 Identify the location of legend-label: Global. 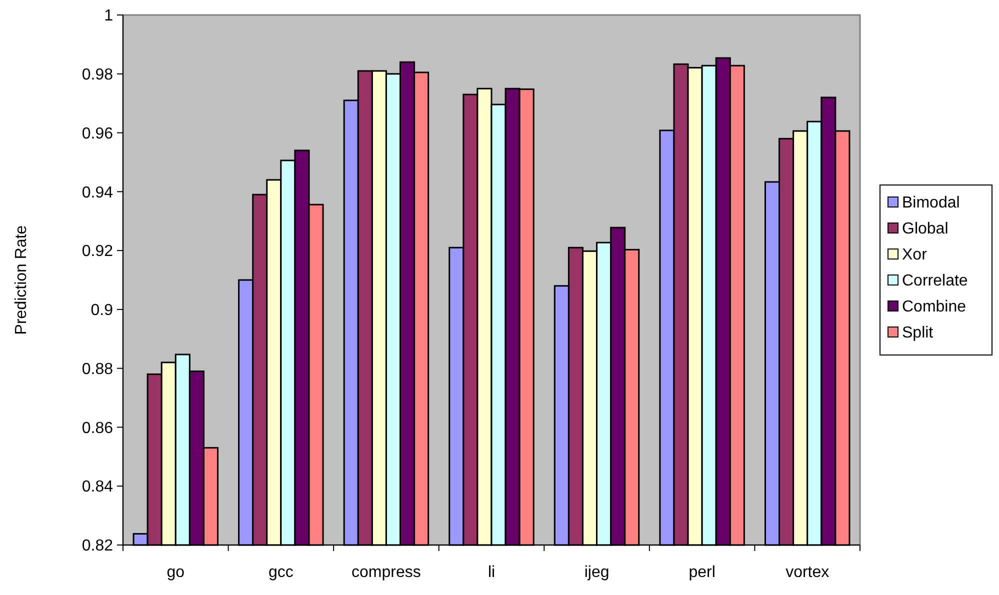
(925, 229).